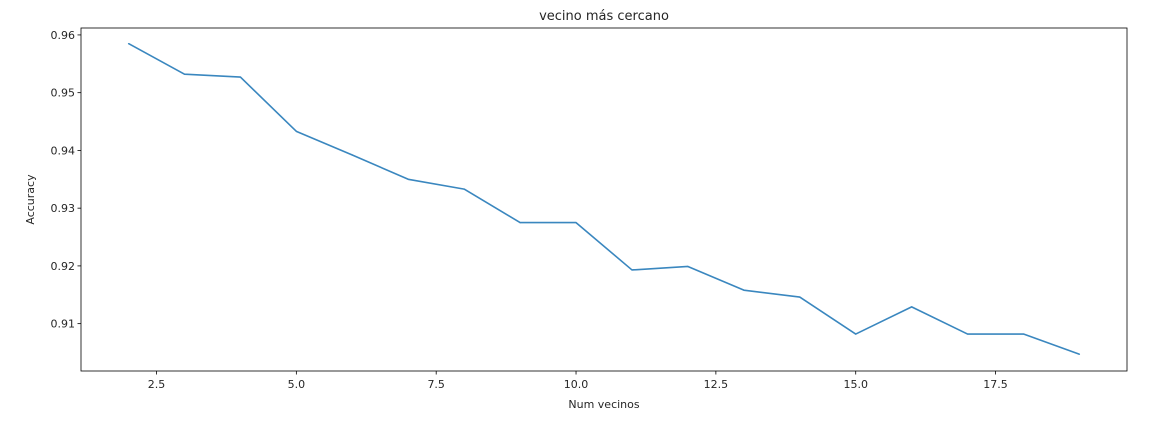 Image resolution: width=1170 pixels, height=428 pixels. What do you see at coordinates (63, 93) in the screenshot?
I see `y-tick-label: 0.95` at bounding box center [63, 93].